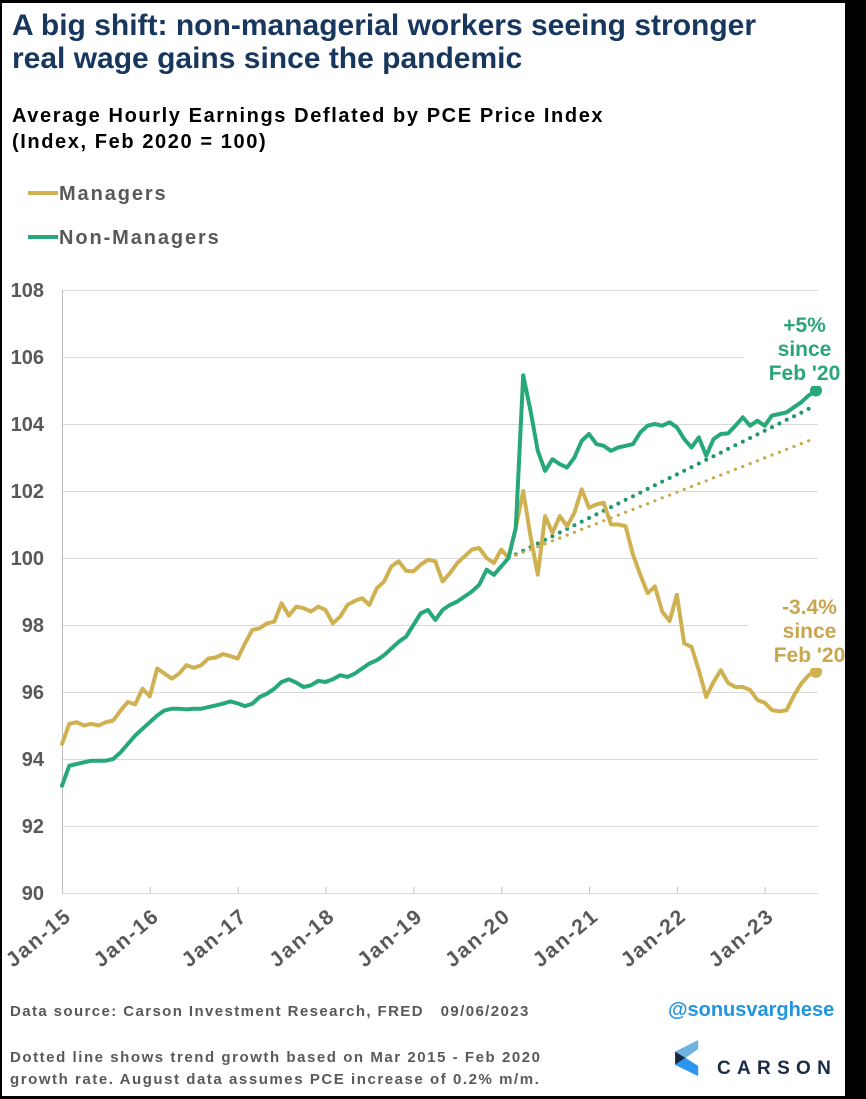 This screenshot has height=1099, width=866. Describe the element at coordinates (741, 938) in the screenshot. I see `svg-text: Jan-23` at that location.